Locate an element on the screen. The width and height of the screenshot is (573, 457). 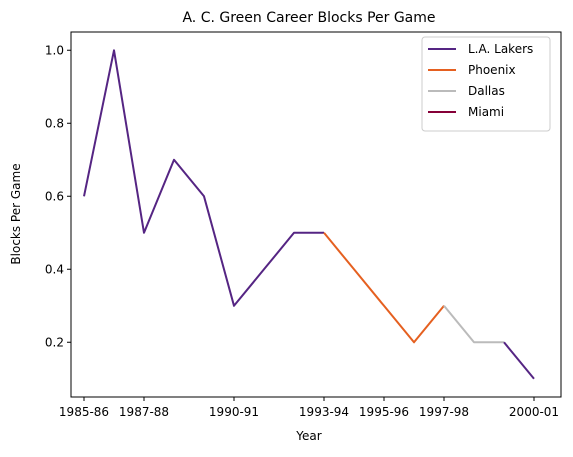
x-tick-label: 1997-98 is located at coordinates (444, 412).